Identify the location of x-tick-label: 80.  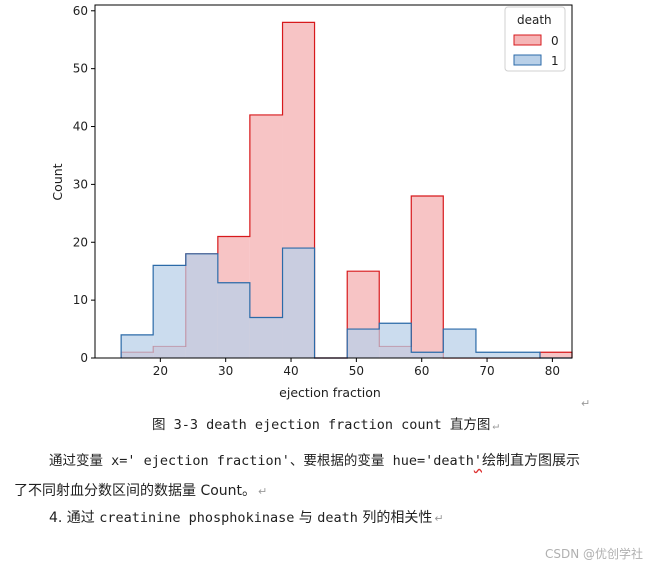
(552, 371).